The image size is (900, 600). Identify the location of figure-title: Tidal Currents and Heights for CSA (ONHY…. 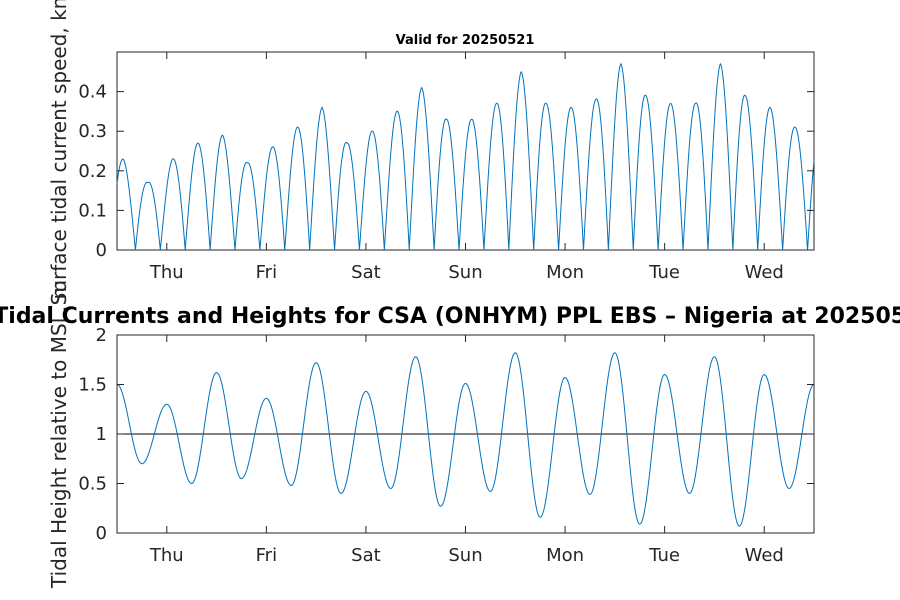
(450, 316).